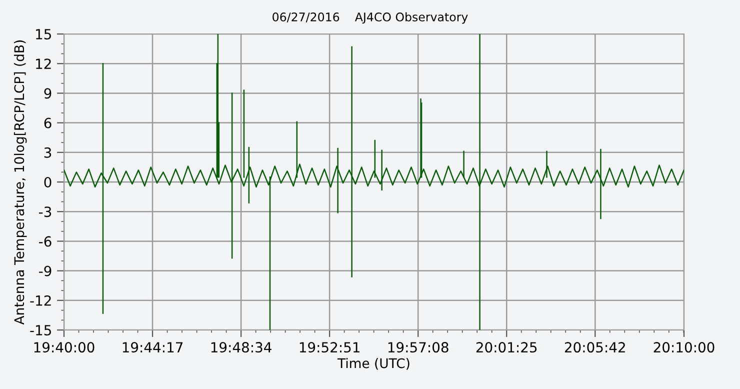 The width and height of the screenshot is (740, 389). Describe the element at coordinates (594, 347) in the screenshot. I see `x-tick-label: 20:05:42` at that location.